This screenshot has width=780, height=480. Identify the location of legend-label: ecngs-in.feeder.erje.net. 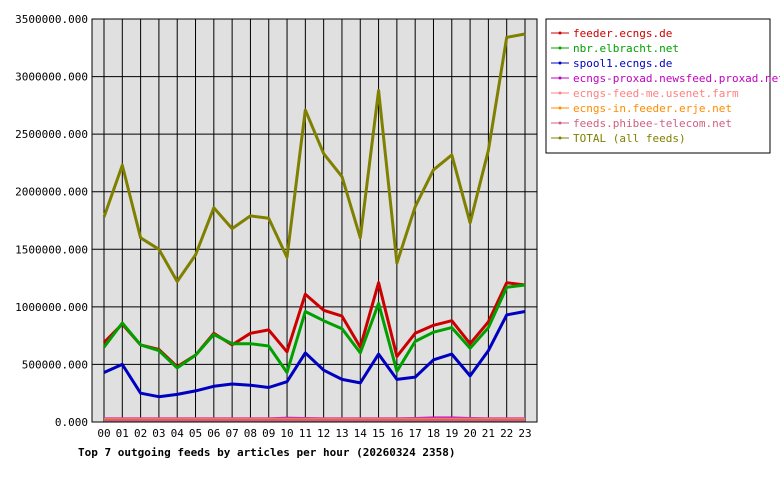
(652, 108).